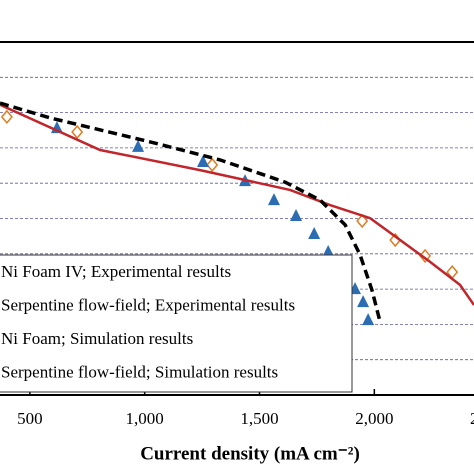 This screenshot has height=474, width=474. Describe the element at coordinates (472, 418) in the screenshot. I see `x-tick-label: 2,500` at that location.